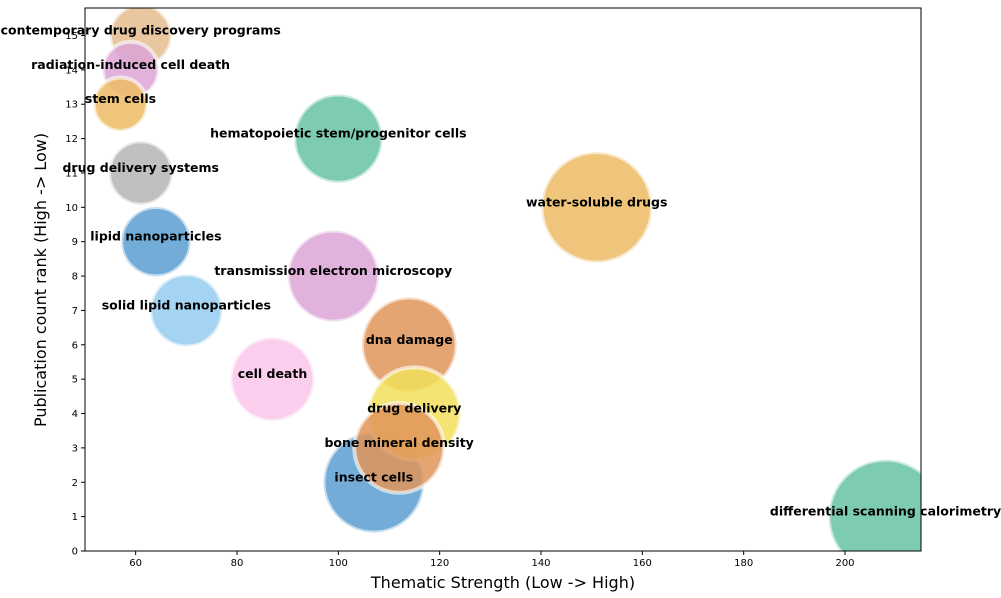 The height and width of the screenshot is (598, 1001). Describe the element at coordinates (75, 345) in the screenshot. I see `y-tick-label: 6` at that location.